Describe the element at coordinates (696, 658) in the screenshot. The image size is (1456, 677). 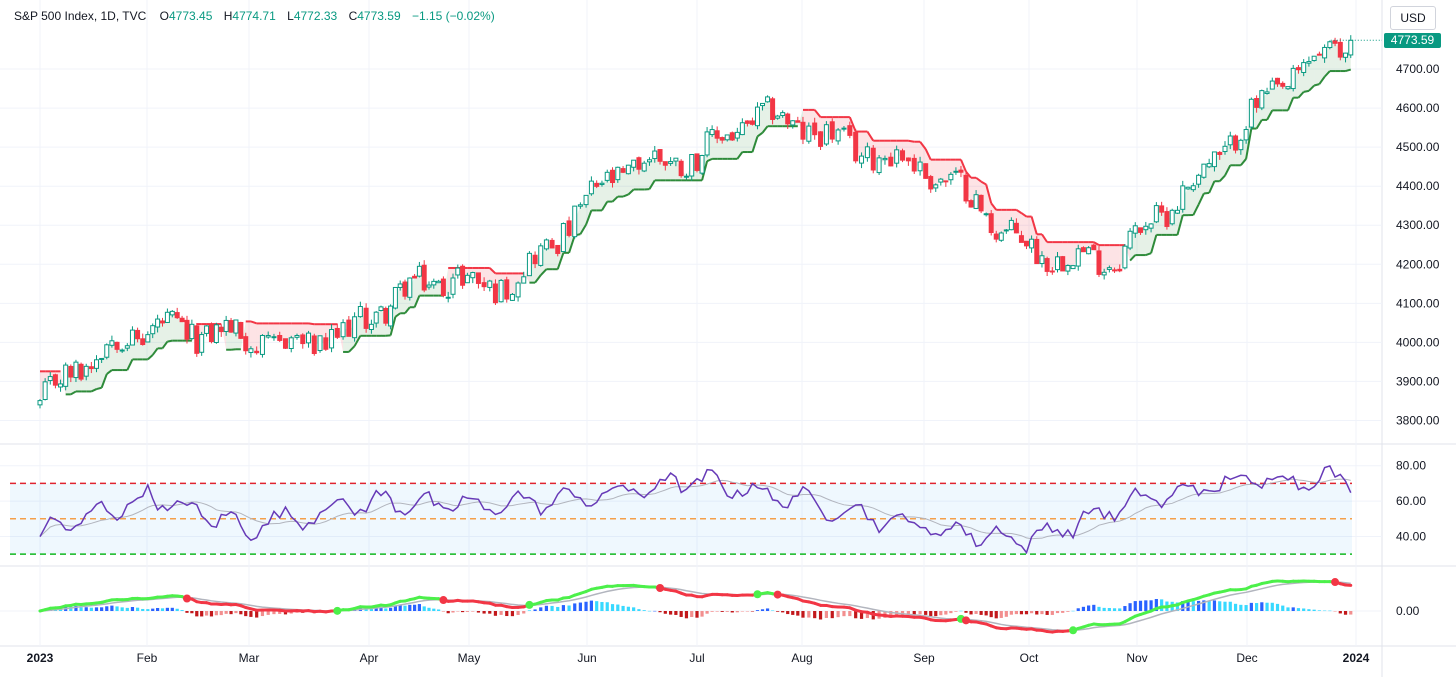
I see `time-tick-label: Jul` at that location.